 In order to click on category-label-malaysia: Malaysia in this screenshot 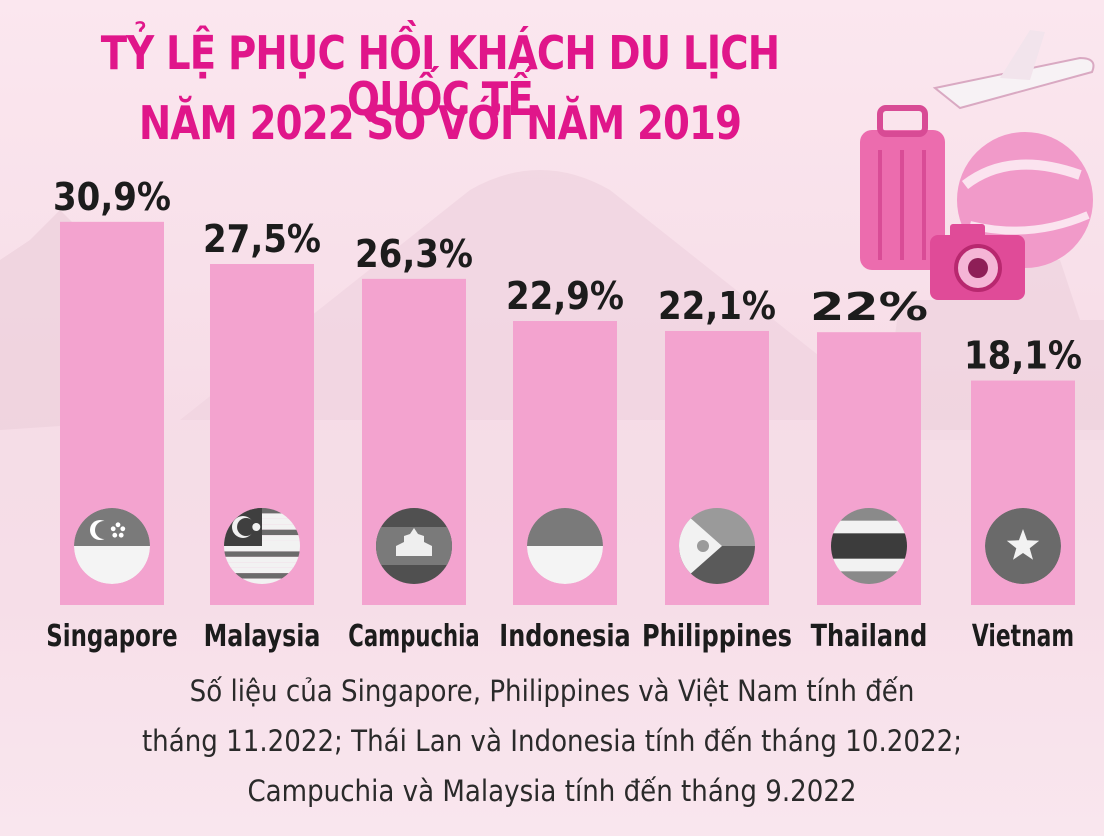, I will do `click(262, 636)`.